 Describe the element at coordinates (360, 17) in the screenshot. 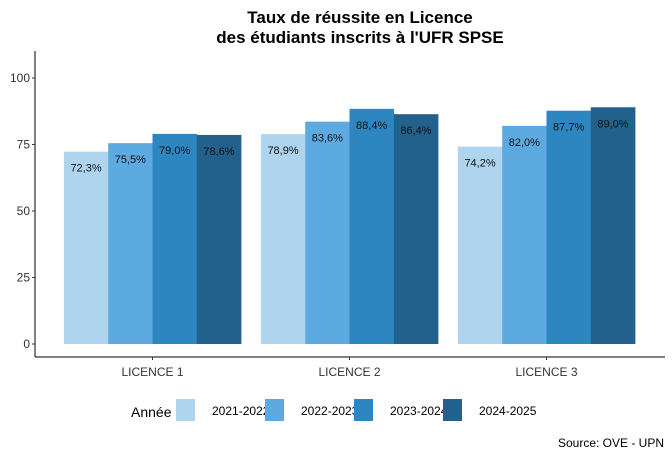

I see `chart-title-line-1: Taux de réussite en Licence` at that location.